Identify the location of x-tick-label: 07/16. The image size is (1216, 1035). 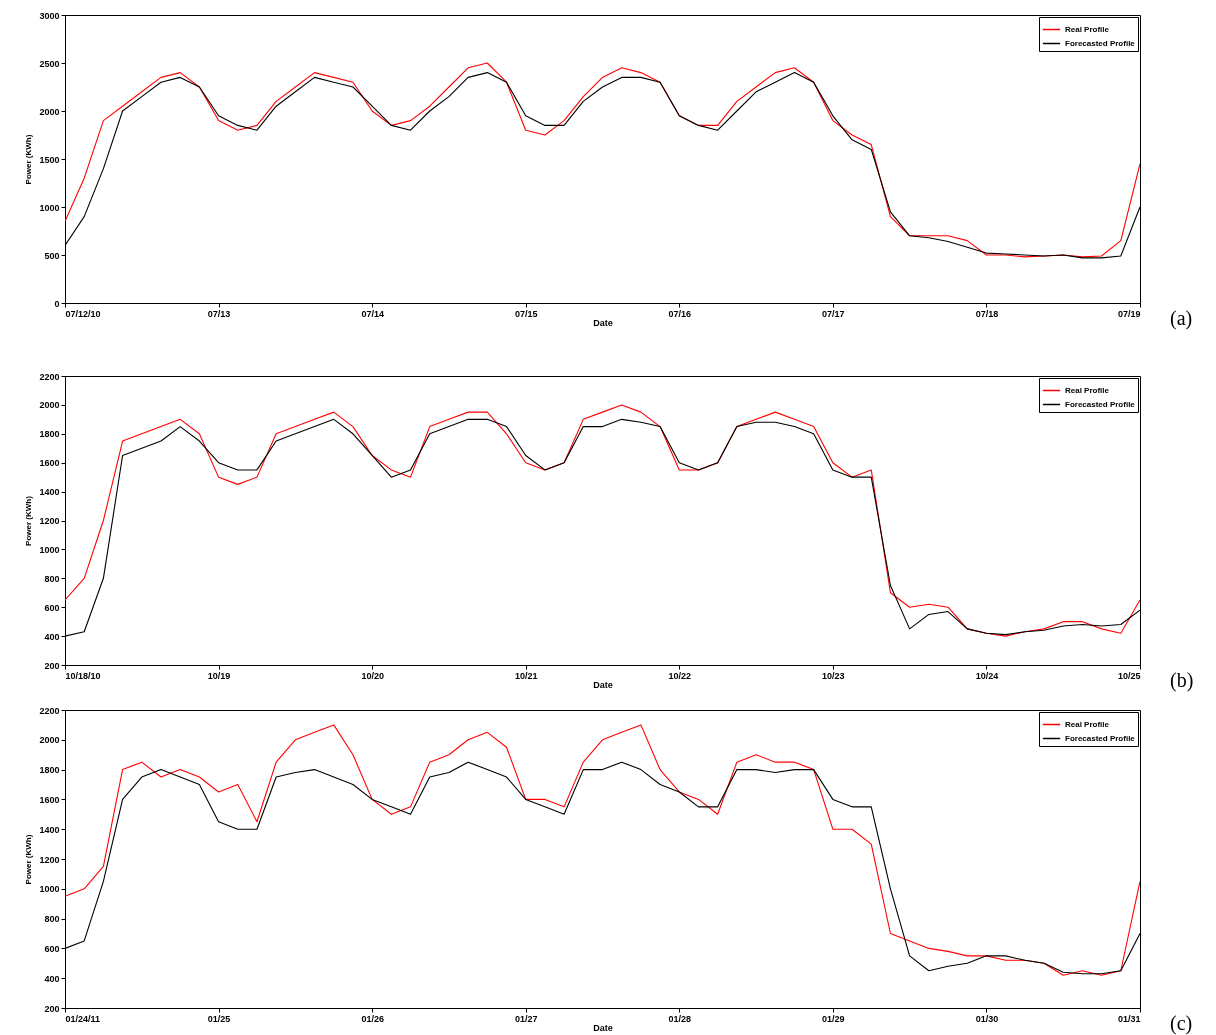
(680, 313).